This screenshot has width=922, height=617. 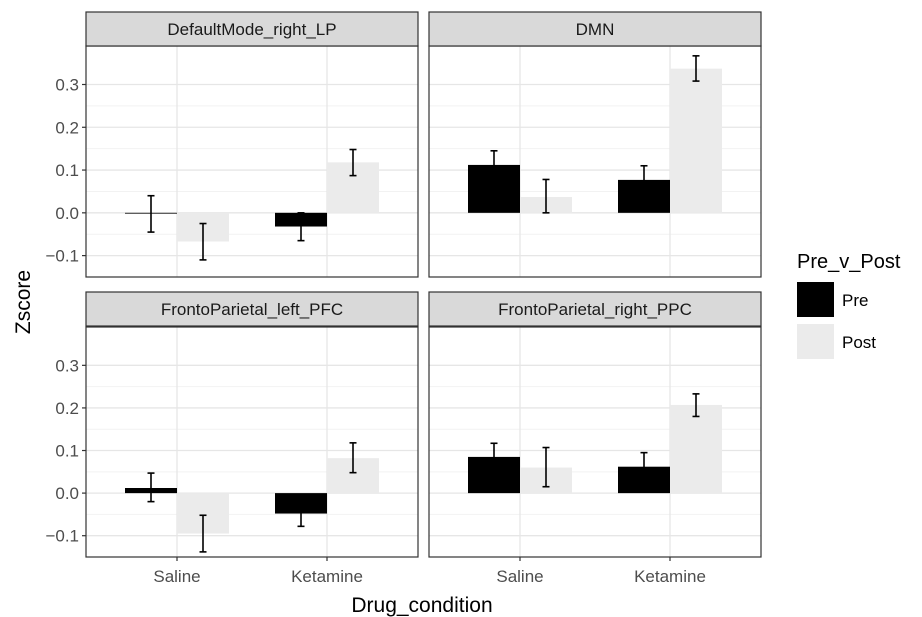 I want to click on facet-title: FrontoParietal_left_PFC, so click(x=252, y=309).